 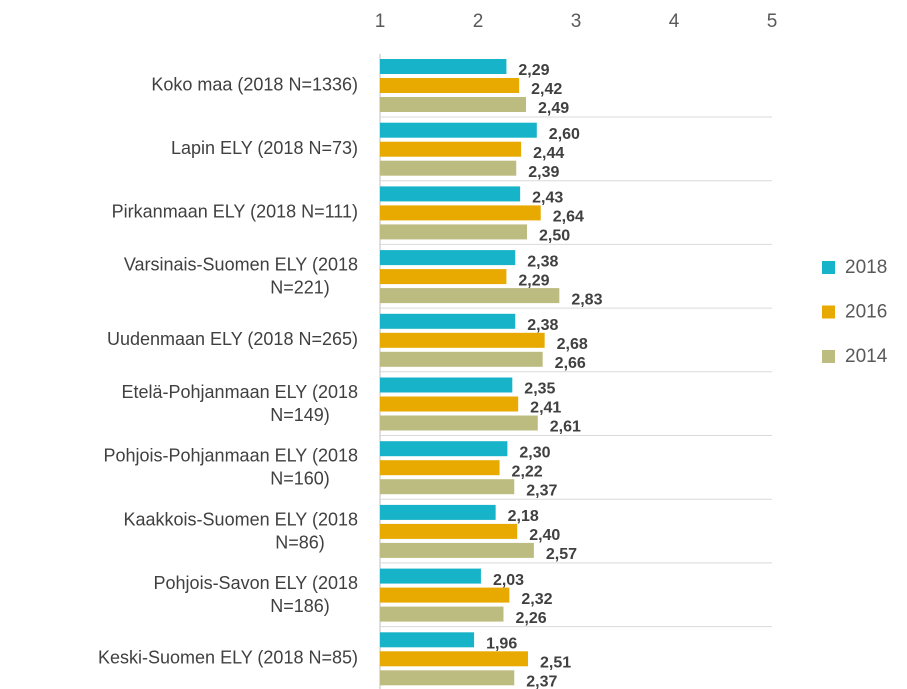 I want to click on category-label: Pirkanmaan ELY (2018 N=111), so click(x=235, y=212).